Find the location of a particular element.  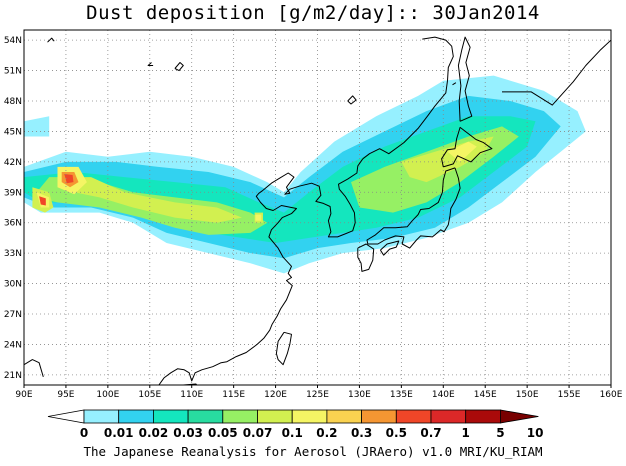

colorbar-label: 0.07 is located at coordinates (258, 433).